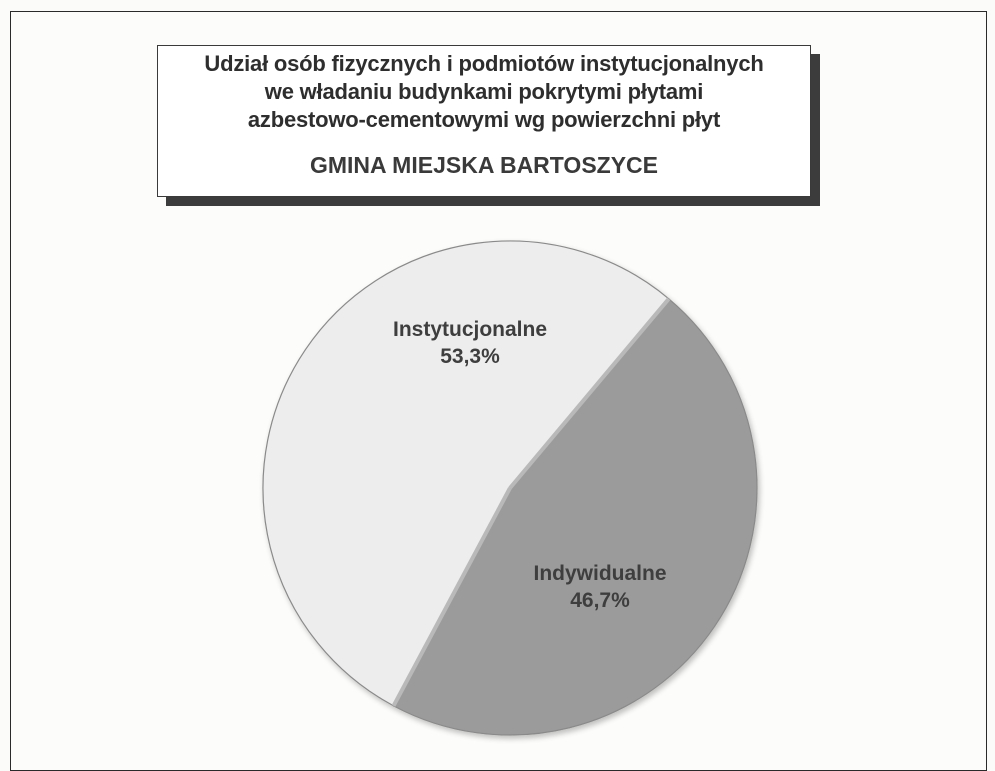 The image size is (995, 771). What do you see at coordinates (599, 573) in the screenshot?
I see `slice-label-indywidualne: Indywidualne` at bounding box center [599, 573].